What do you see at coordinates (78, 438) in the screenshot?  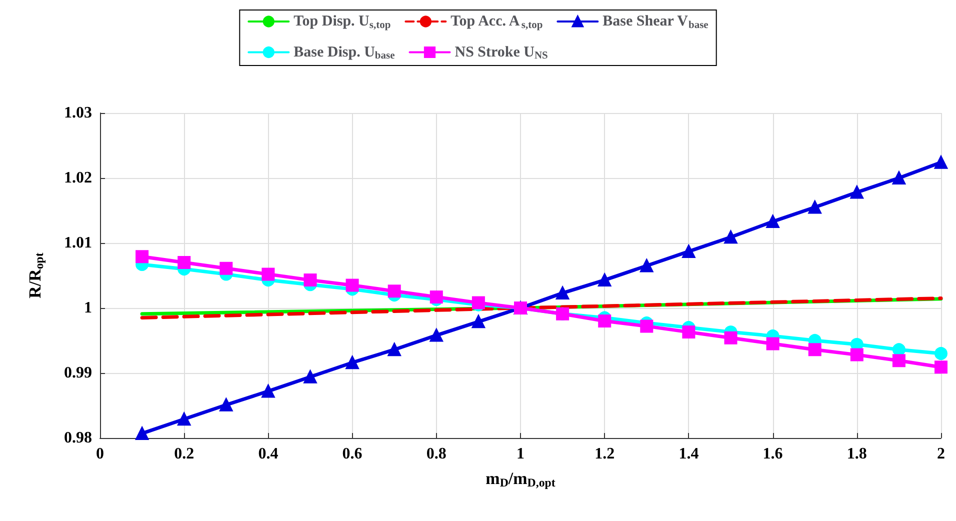 I see `y-tick-label: 0.98` at bounding box center [78, 438].